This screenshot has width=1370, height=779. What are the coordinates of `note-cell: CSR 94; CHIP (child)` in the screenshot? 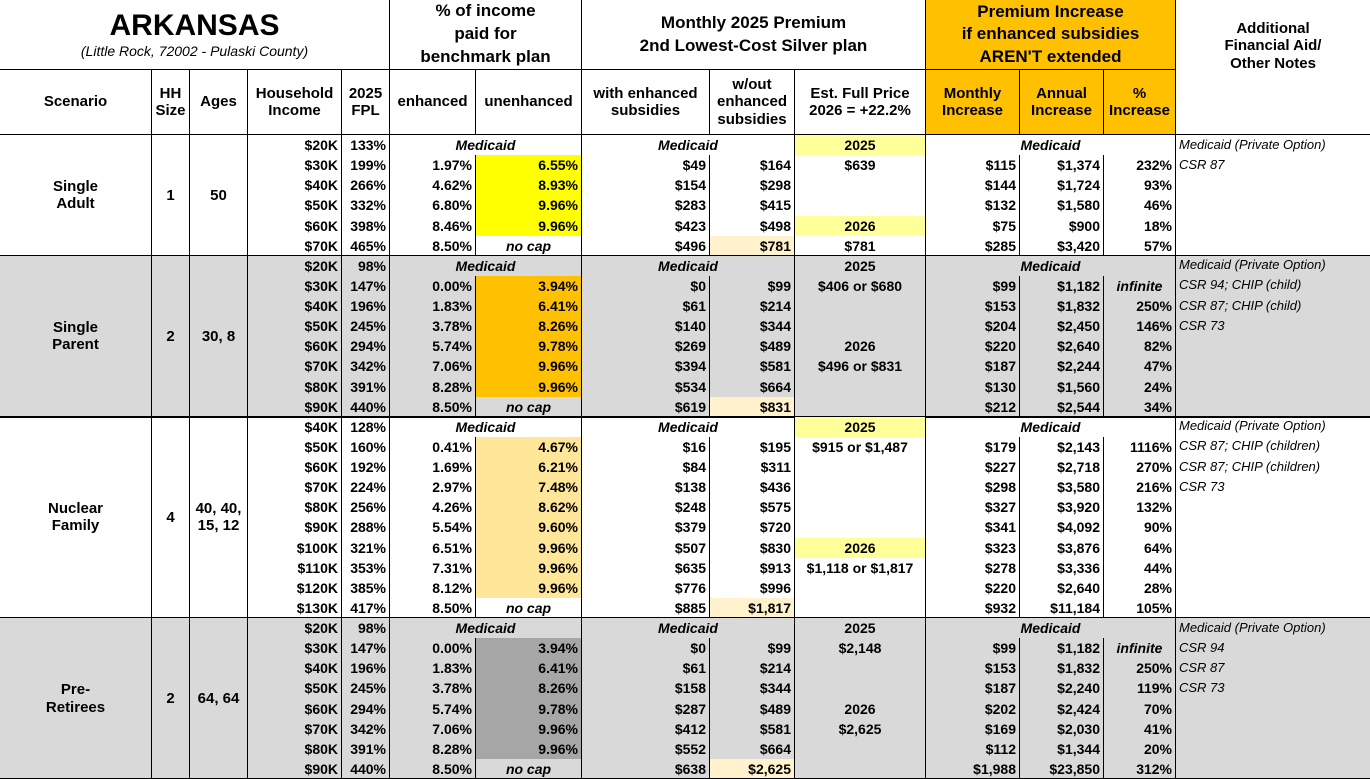 It's located at (1273, 285).